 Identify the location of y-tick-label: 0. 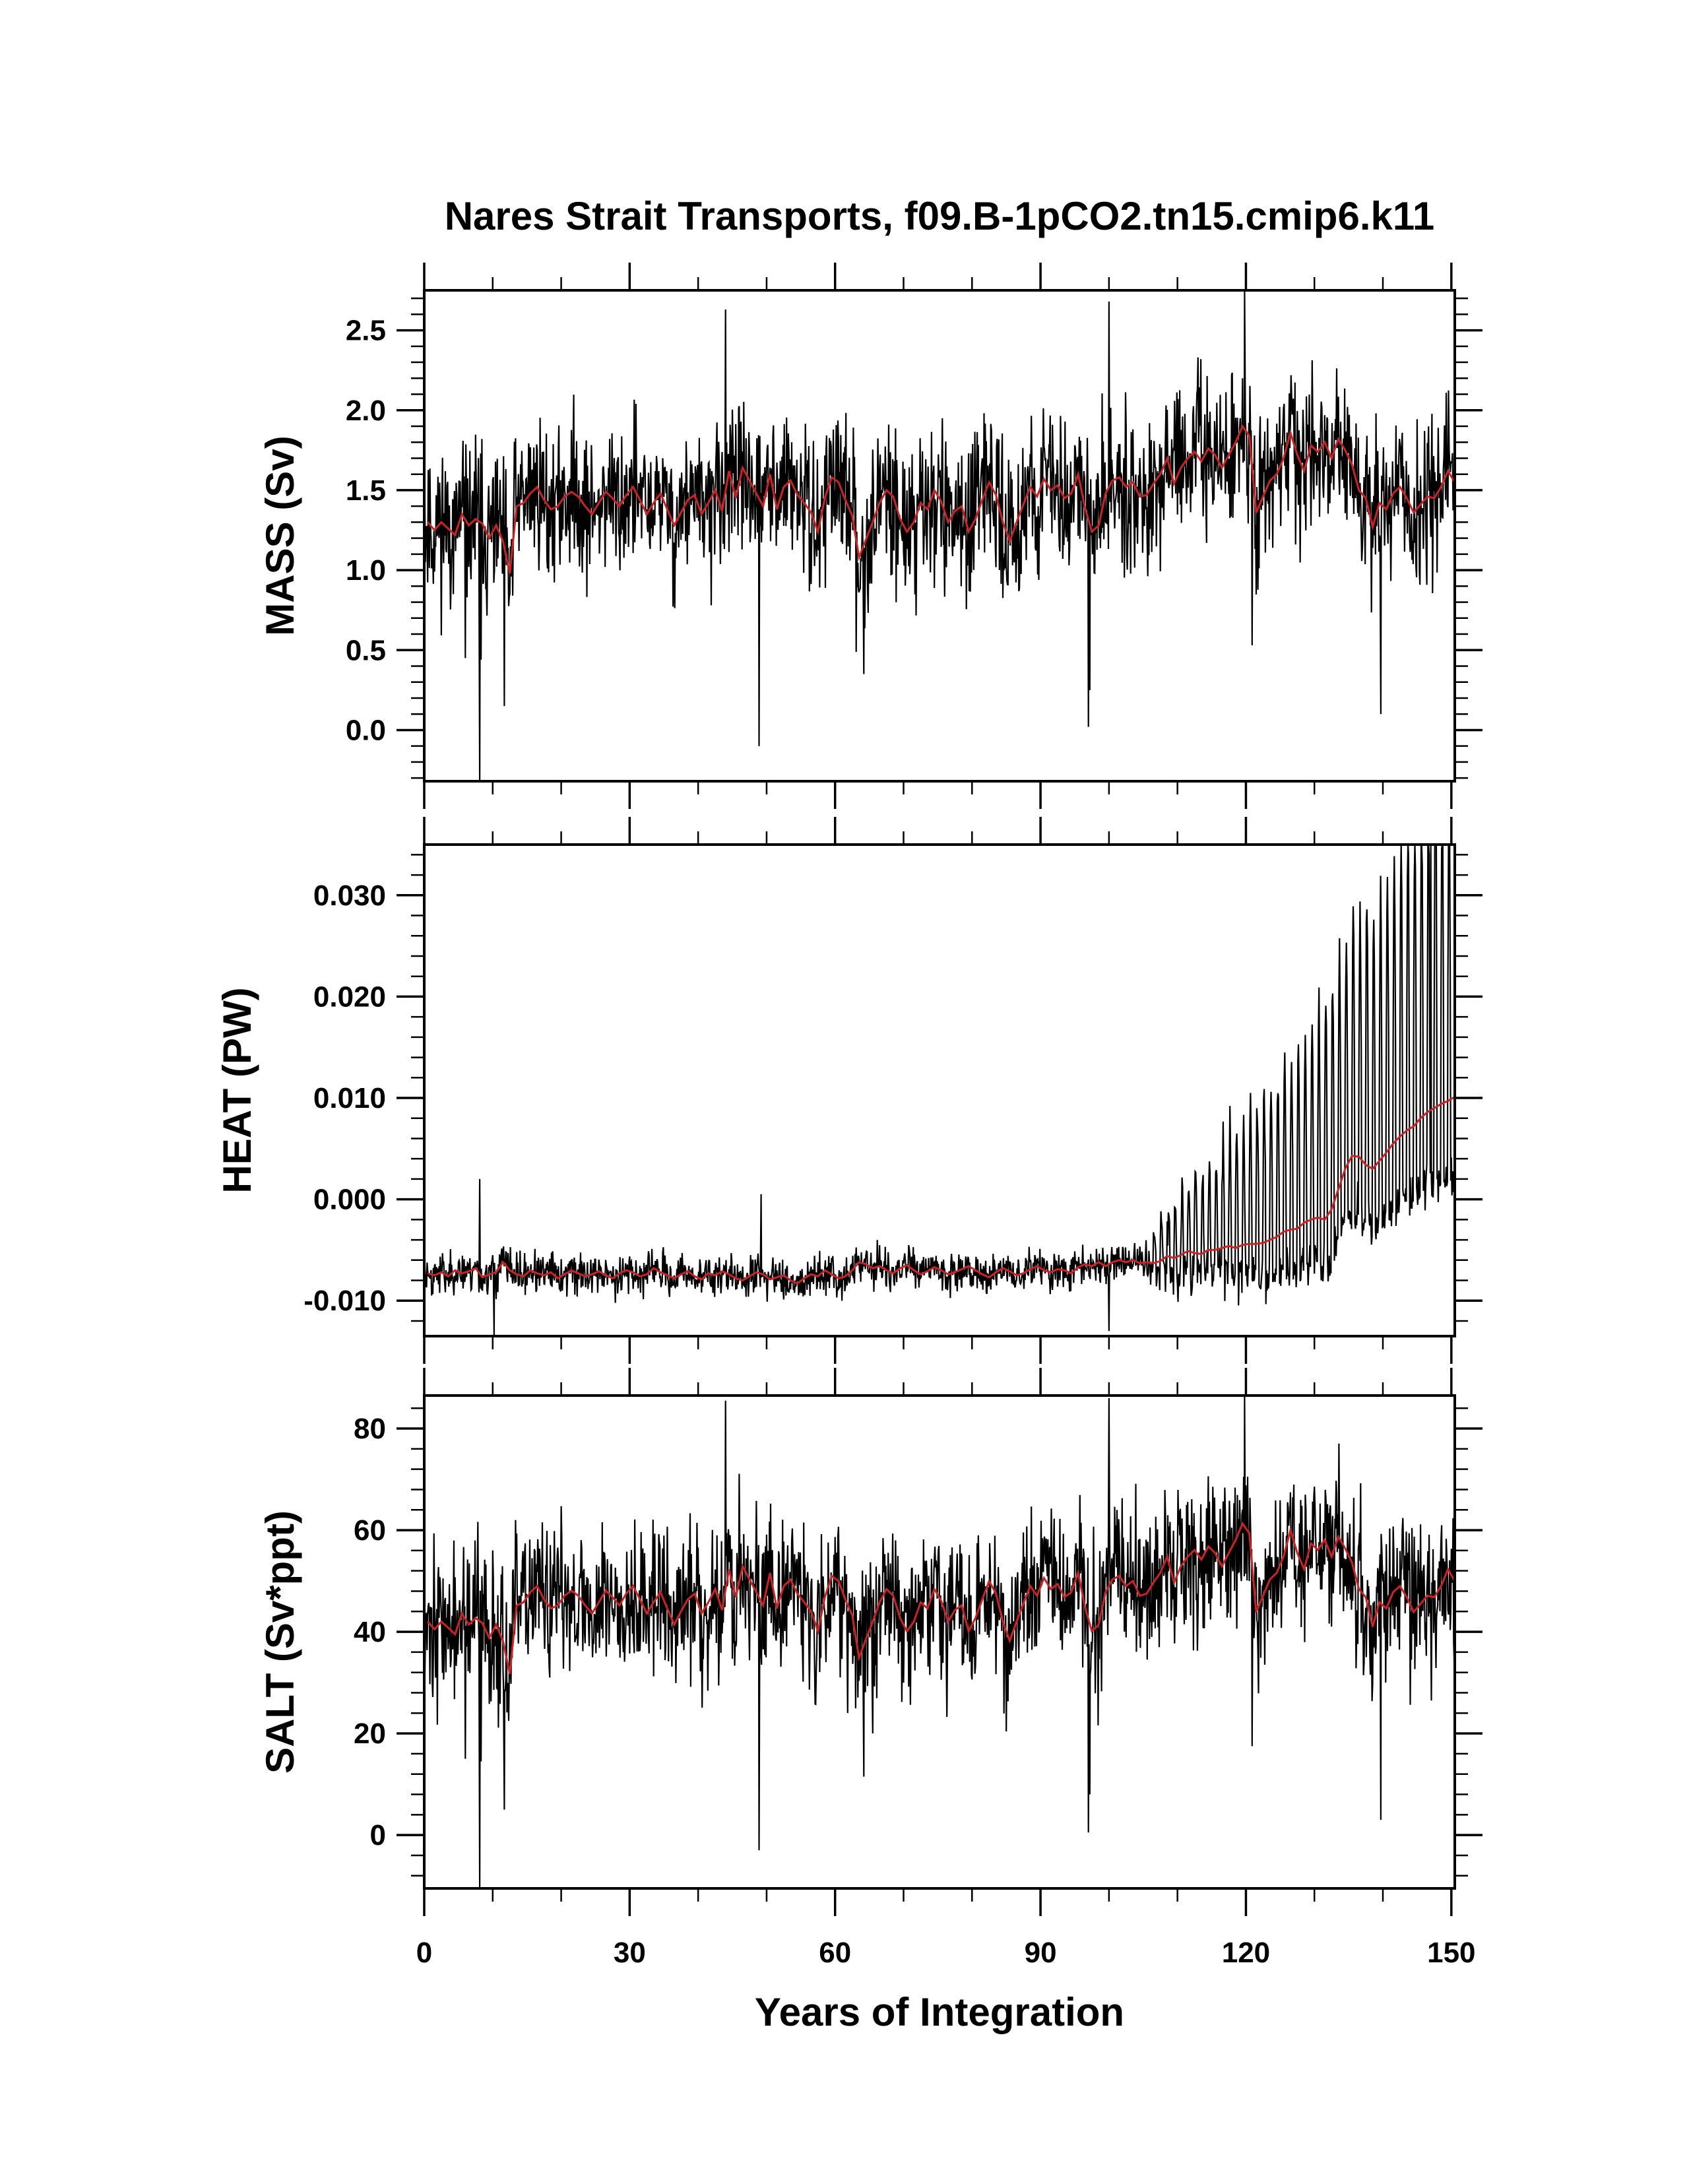
(378, 1835).